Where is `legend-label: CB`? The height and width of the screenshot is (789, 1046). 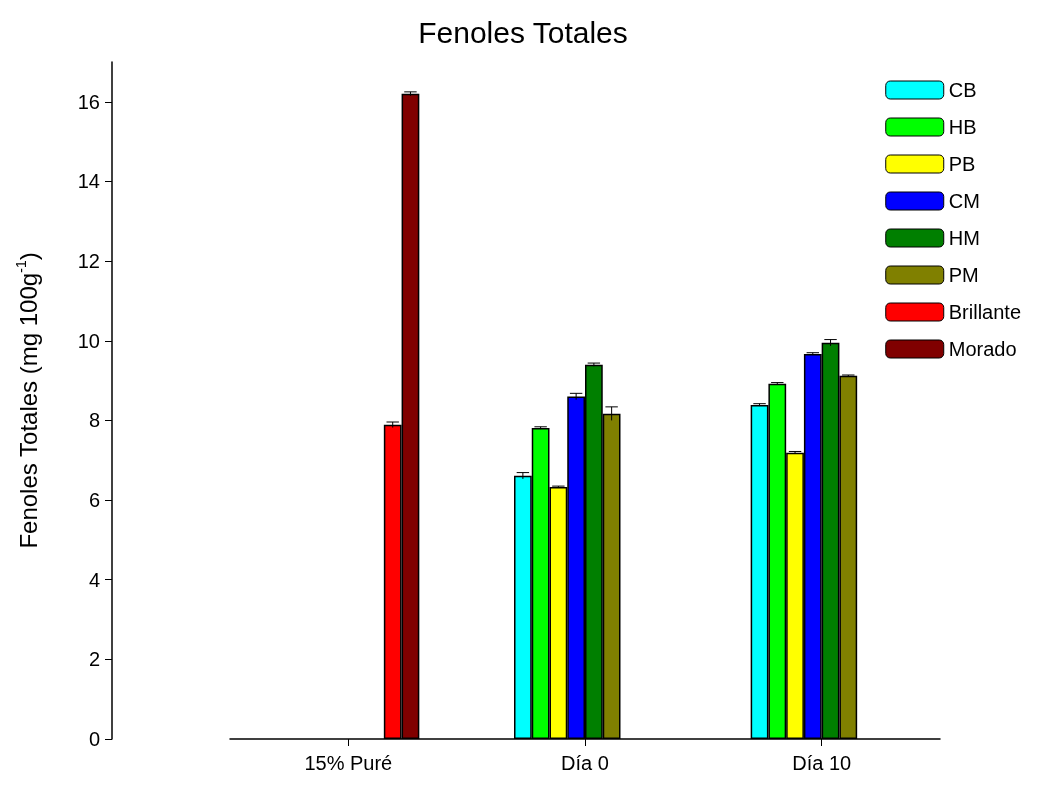
legend-label: CB is located at coordinates (962, 90).